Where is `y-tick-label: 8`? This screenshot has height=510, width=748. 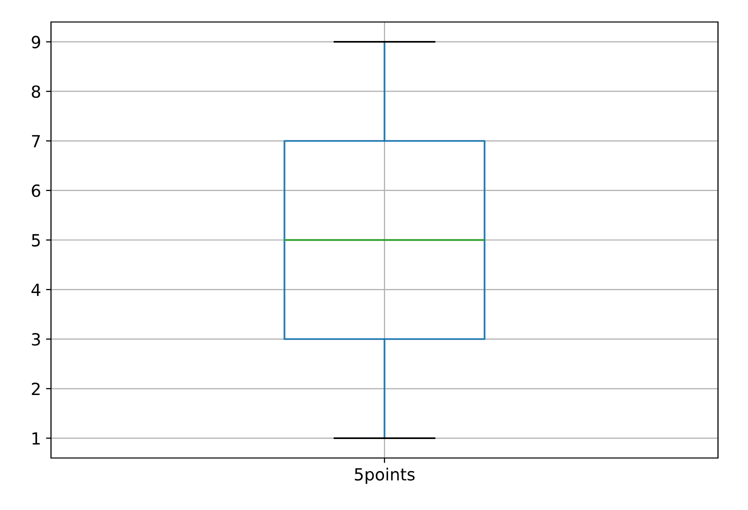
y-tick-label: 8 is located at coordinates (36, 91).